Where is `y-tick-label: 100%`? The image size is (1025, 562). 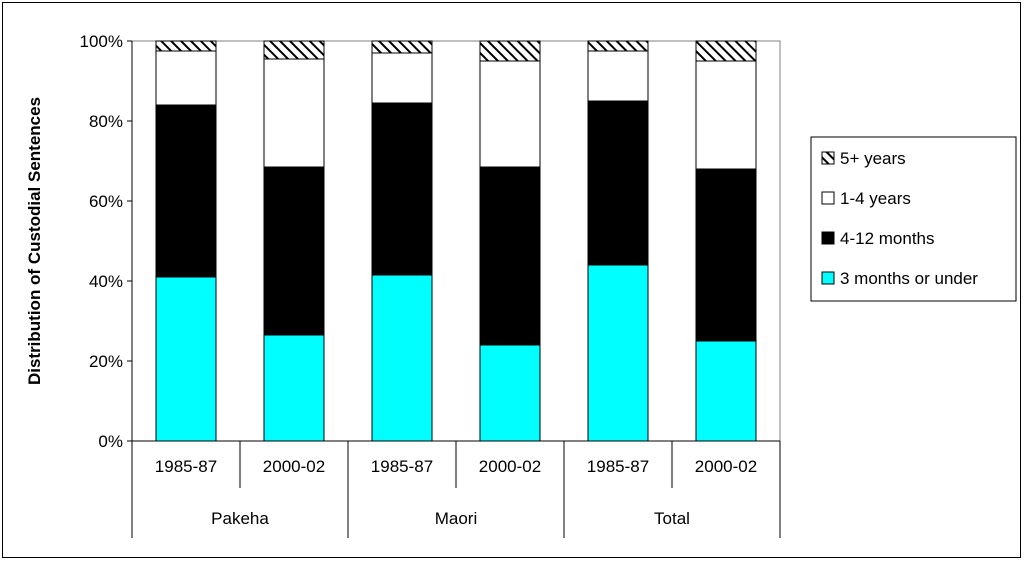 y-tick-label: 100% is located at coordinates (101, 41).